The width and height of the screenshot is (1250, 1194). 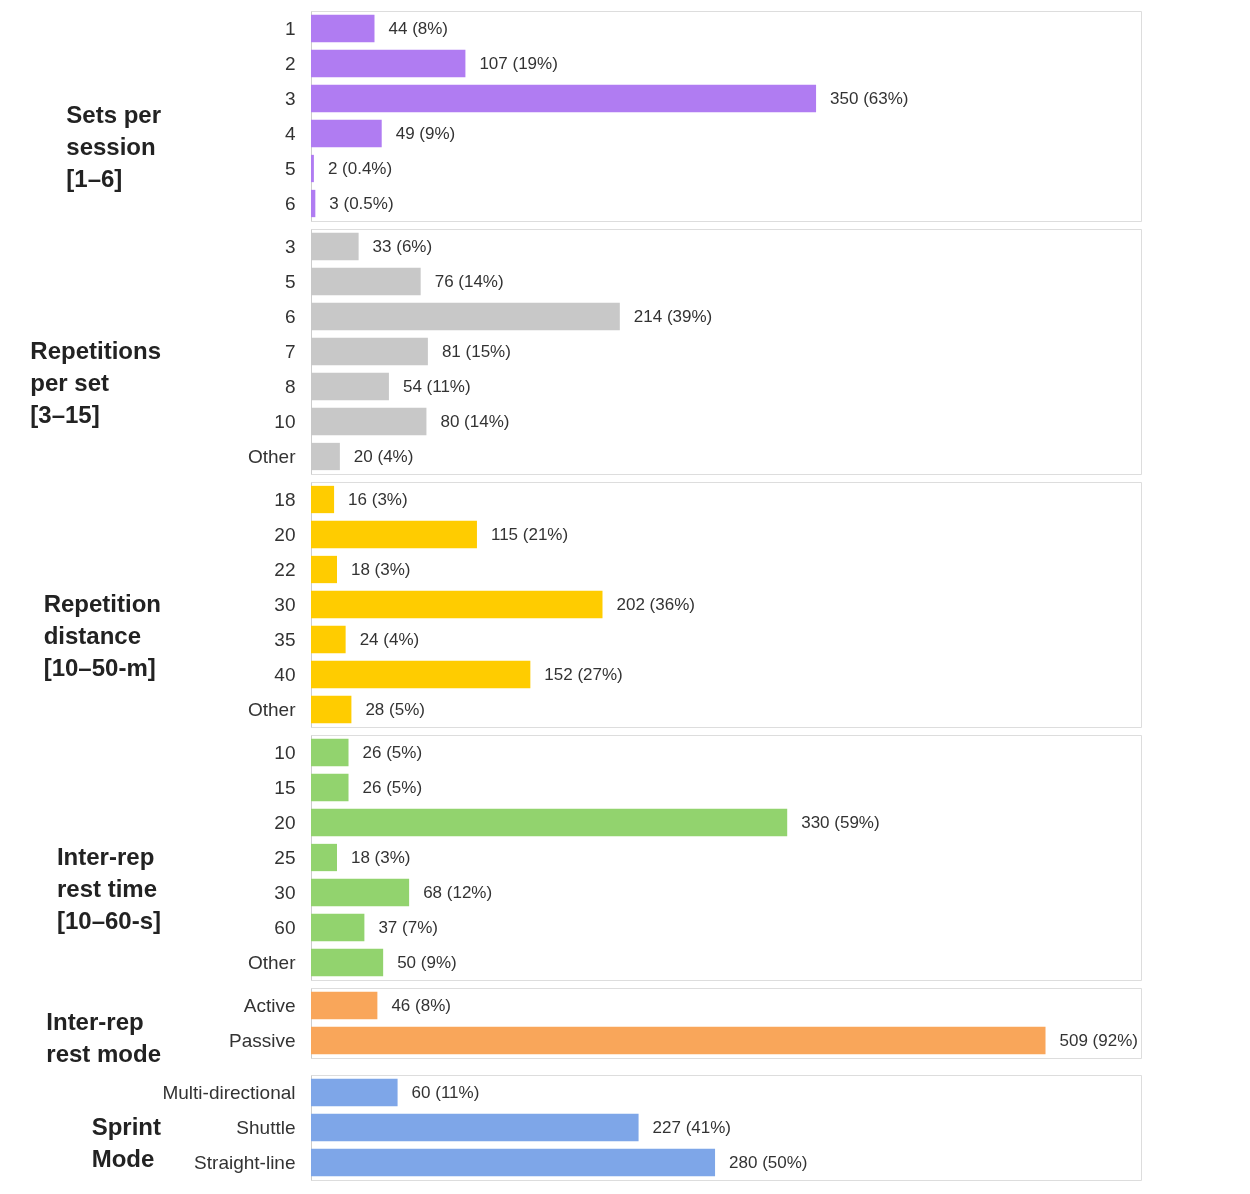 I want to click on data-label: 49 (9%), so click(x=425, y=133).